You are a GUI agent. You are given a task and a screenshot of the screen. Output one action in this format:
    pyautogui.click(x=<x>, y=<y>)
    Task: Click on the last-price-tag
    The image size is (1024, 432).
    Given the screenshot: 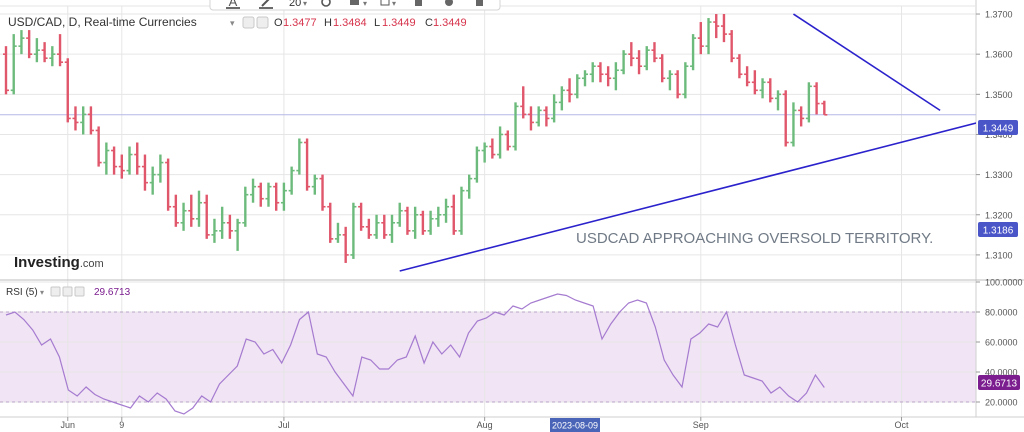 What is the action you would take?
    pyautogui.click(x=998, y=127)
    